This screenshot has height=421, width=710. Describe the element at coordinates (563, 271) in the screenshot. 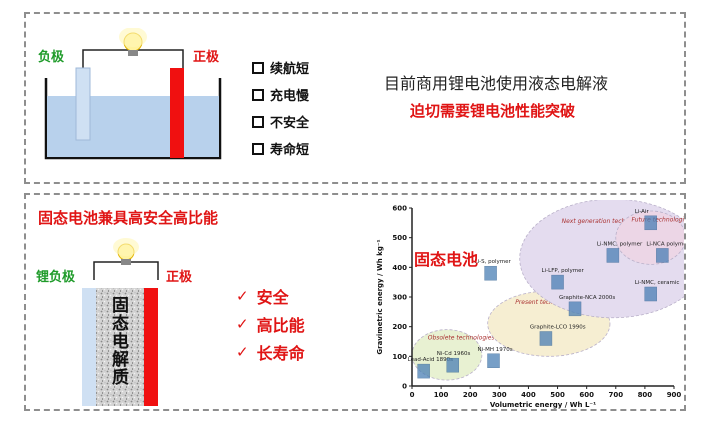

I see `chart-point-label-6: Li-LFP, polymer` at that location.